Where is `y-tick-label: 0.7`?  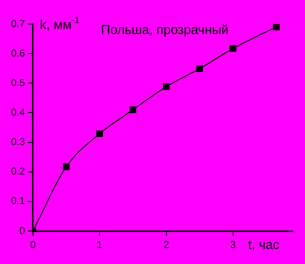
y-tick-label: 0.7 is located at coordinates (18, 24).